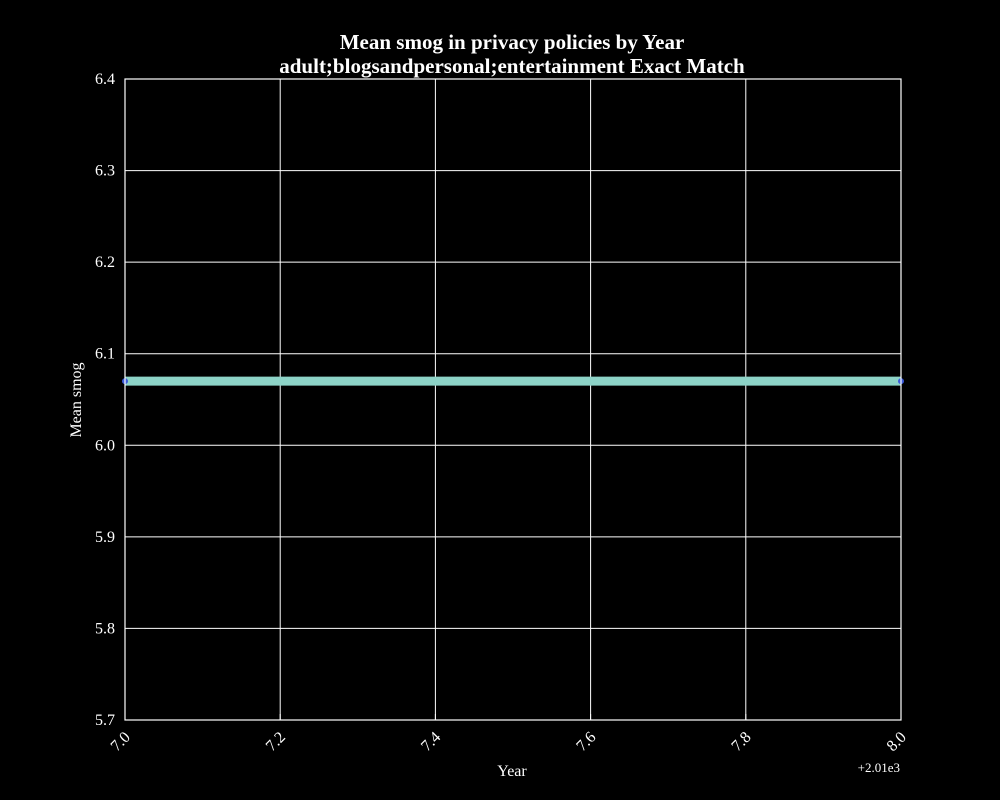  Describe the element at coordinates (879, 767) in the screenshot. I see `x-offset-label: +2.01e3` at that location.